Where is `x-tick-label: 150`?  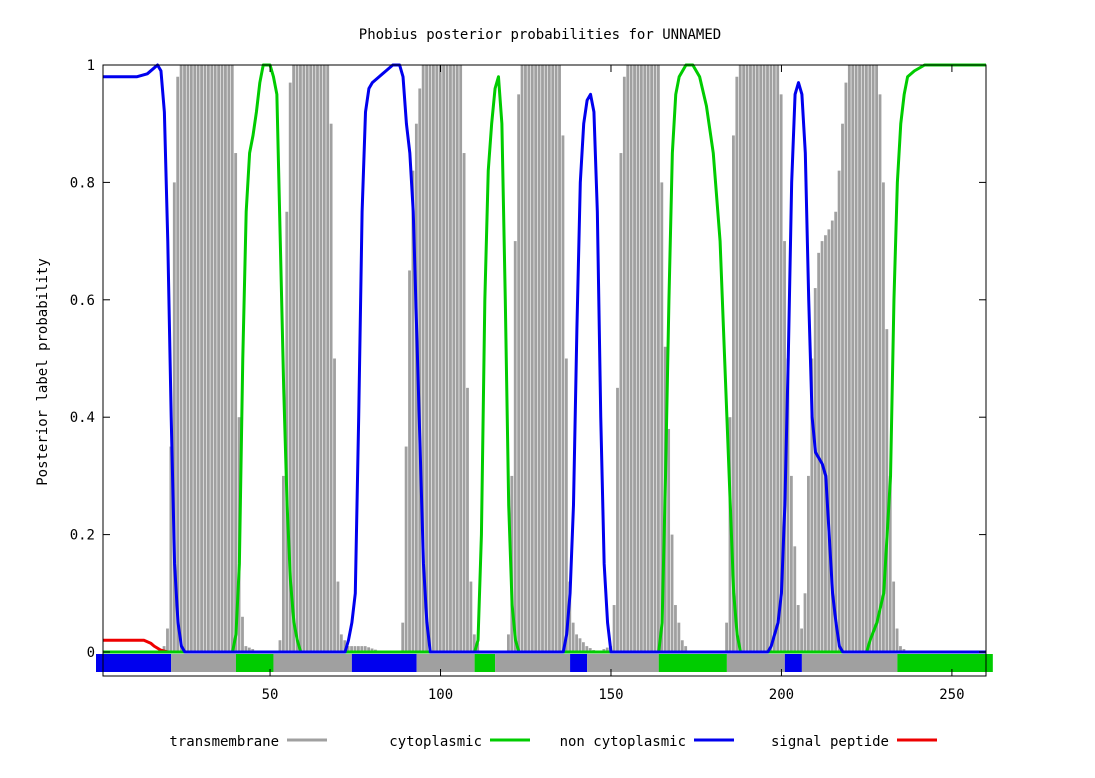
x-tick-label: 150 is located at coordinates (610, 695).